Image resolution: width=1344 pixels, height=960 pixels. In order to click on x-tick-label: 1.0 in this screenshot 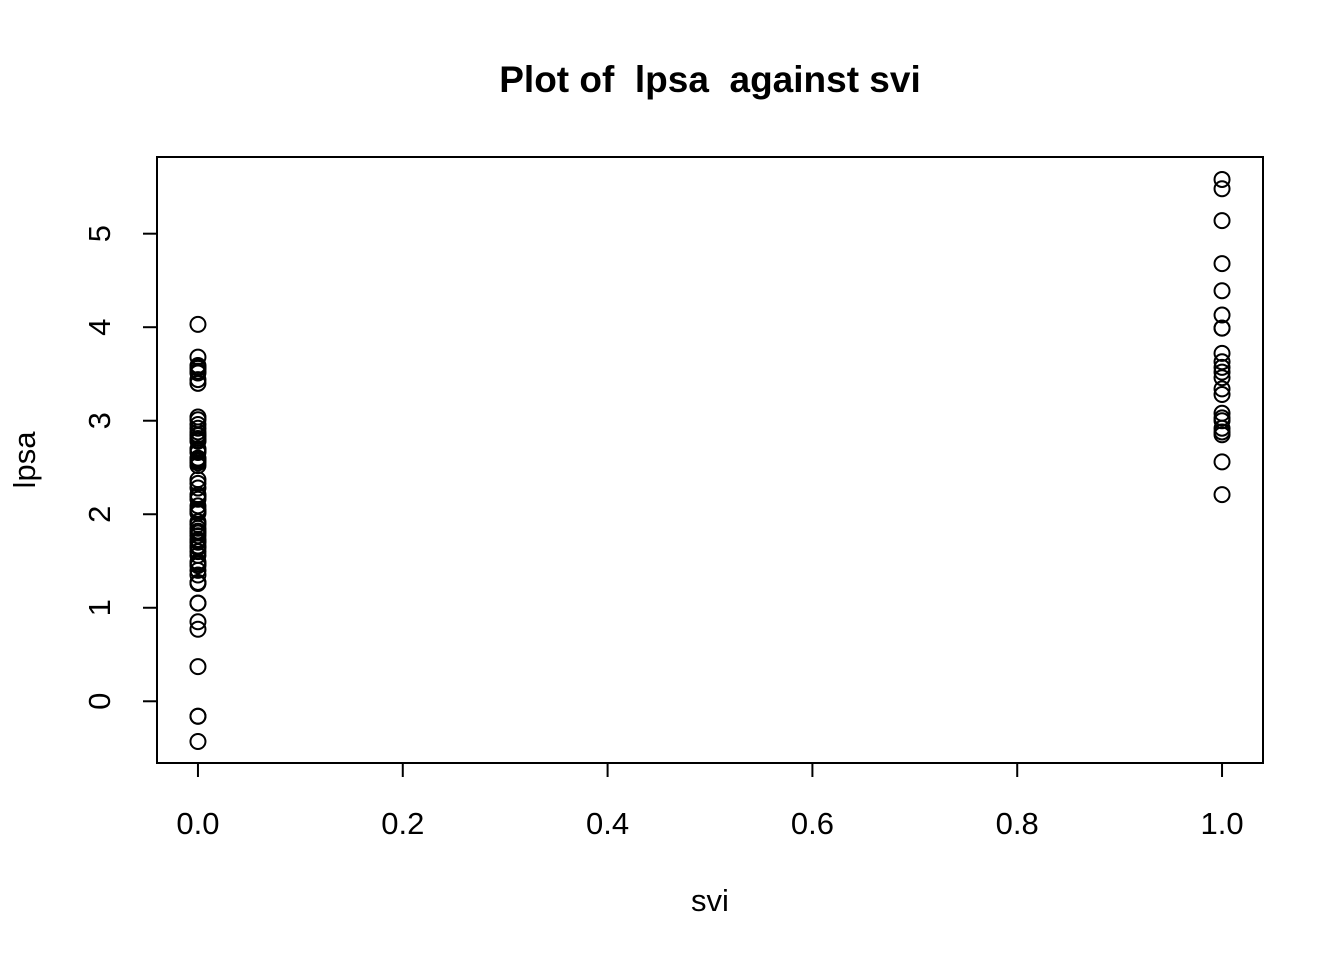, I will do `click(1221, 823)`.